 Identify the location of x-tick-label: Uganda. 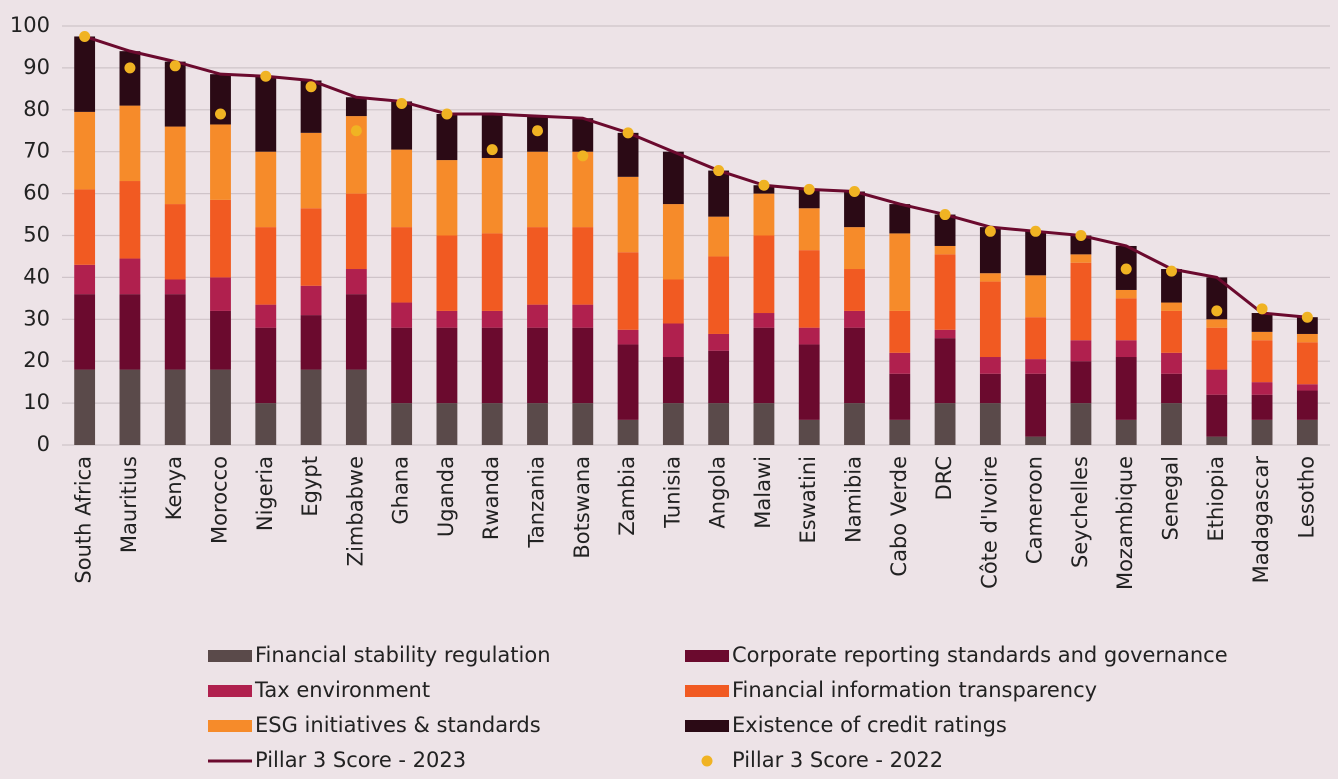
(446, 496).